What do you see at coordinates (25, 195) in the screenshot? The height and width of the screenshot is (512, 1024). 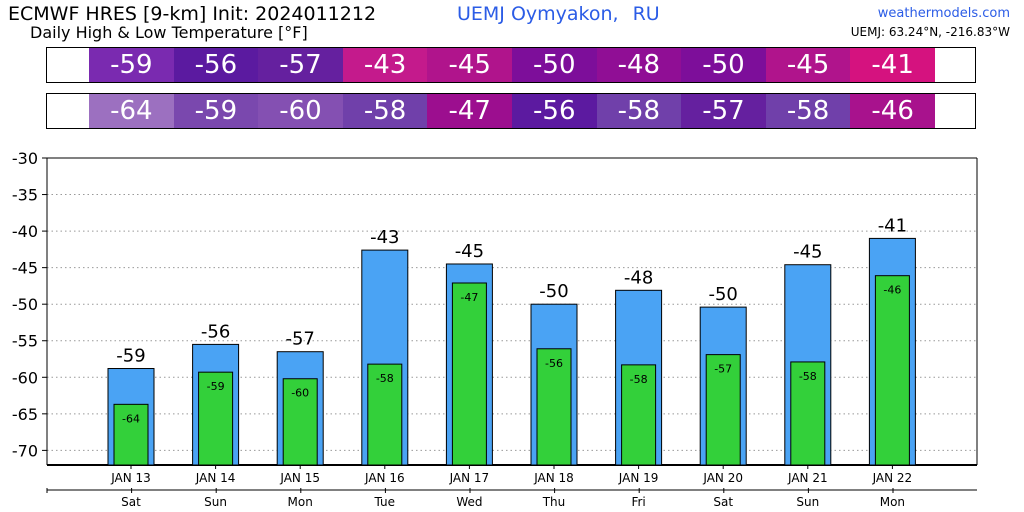 I see `y-tick-label: -35` at bounding box center [25, 195].